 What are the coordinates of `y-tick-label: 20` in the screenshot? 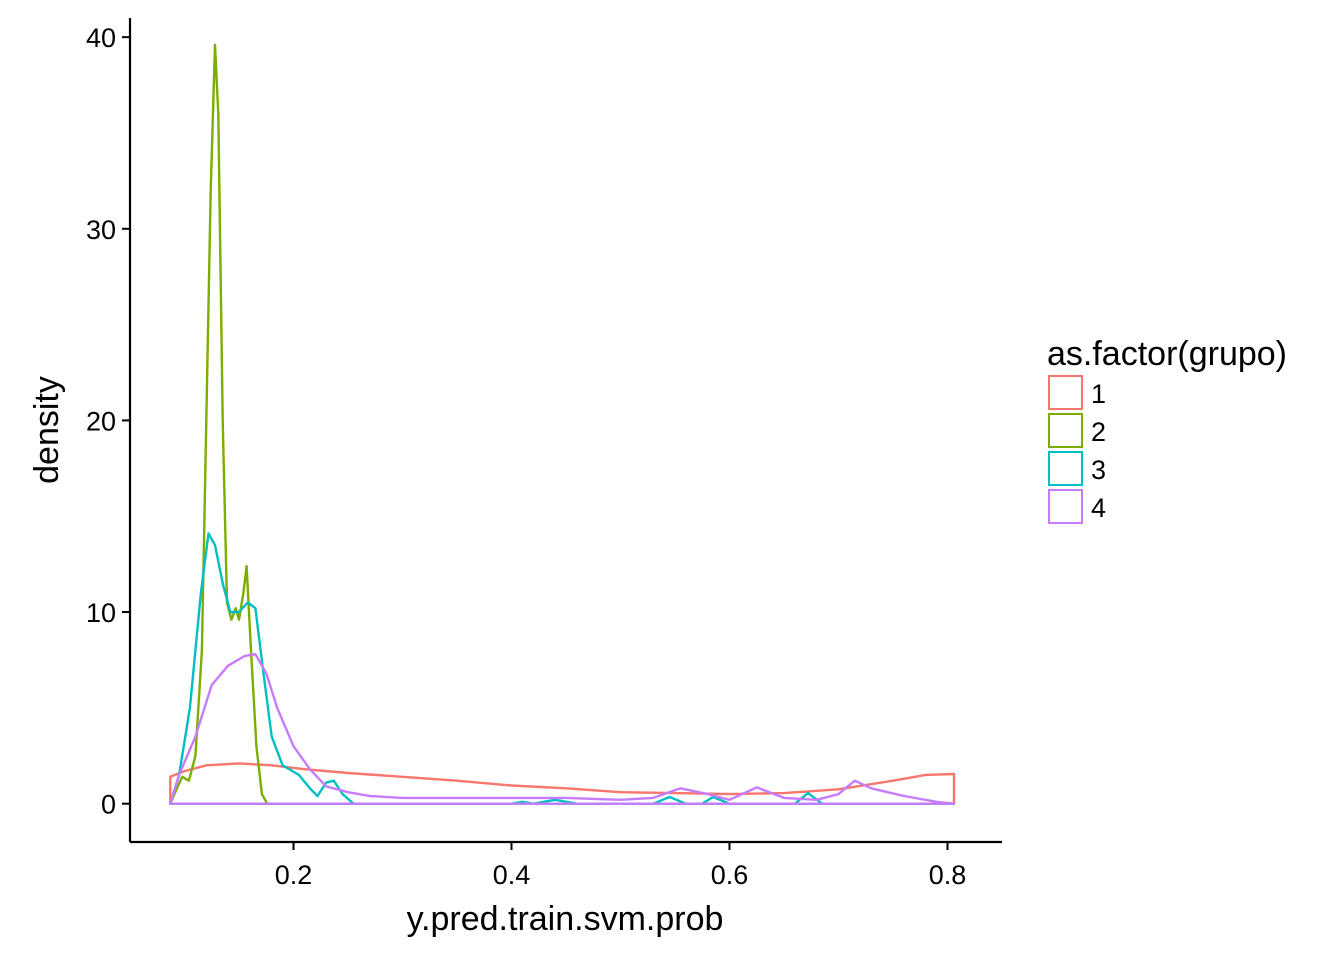 It's located at (101, 421).